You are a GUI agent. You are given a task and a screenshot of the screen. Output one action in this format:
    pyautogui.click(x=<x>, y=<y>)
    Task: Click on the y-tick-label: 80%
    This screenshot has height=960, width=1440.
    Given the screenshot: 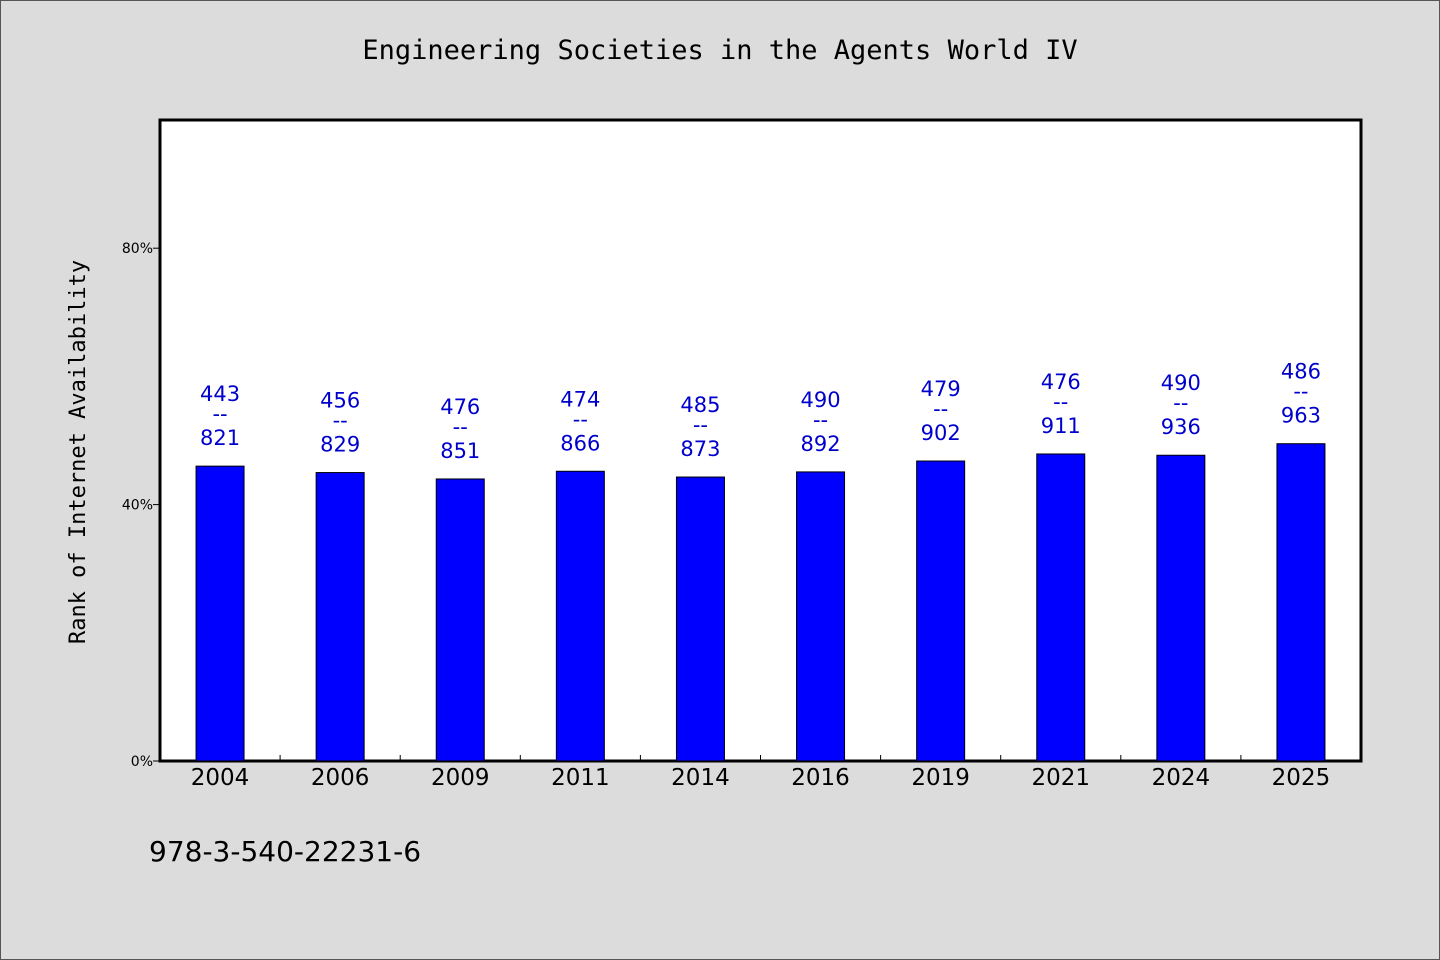 What is the action you would take?
    pyautogui.click(x=137, y=249)
    